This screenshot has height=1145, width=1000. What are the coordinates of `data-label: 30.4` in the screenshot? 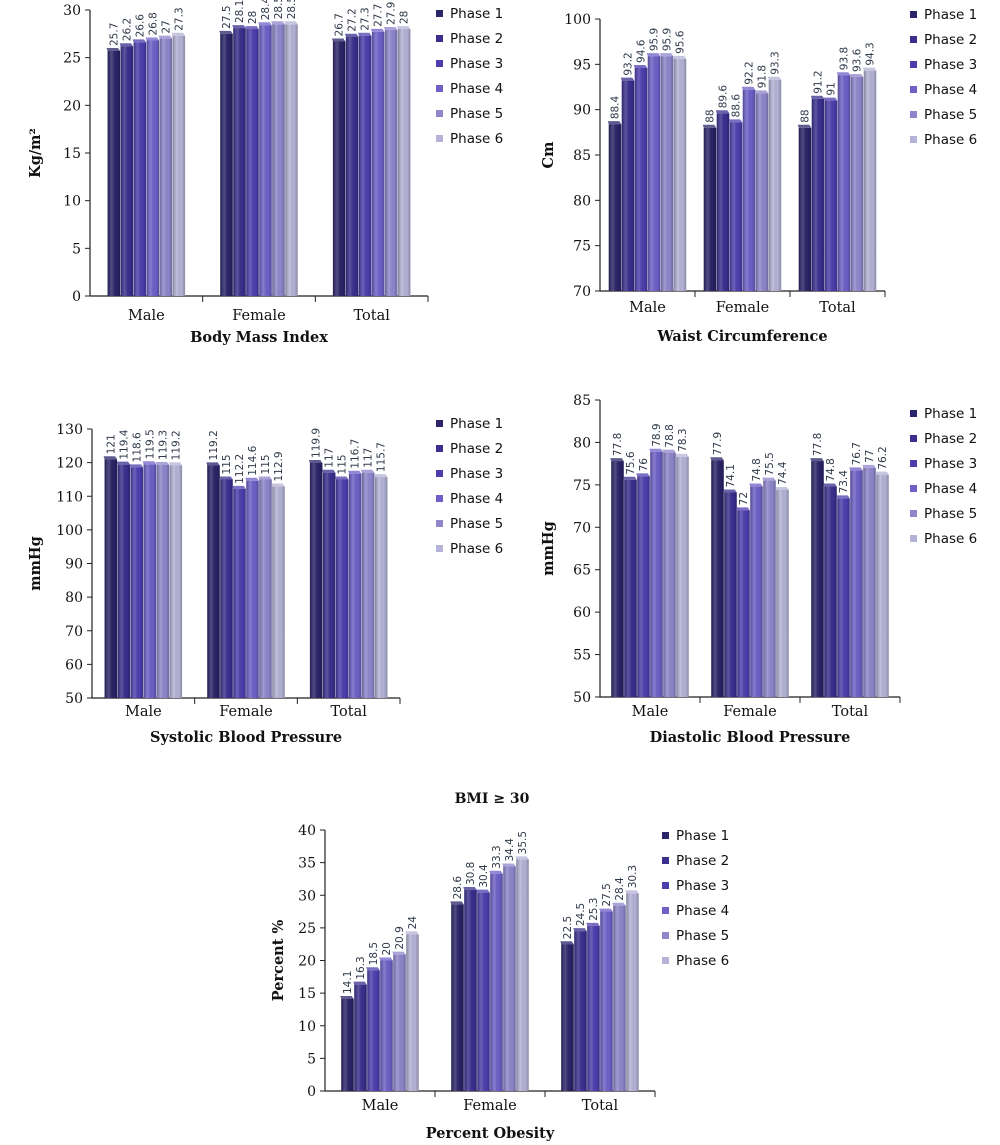 It's located at (484, 876).